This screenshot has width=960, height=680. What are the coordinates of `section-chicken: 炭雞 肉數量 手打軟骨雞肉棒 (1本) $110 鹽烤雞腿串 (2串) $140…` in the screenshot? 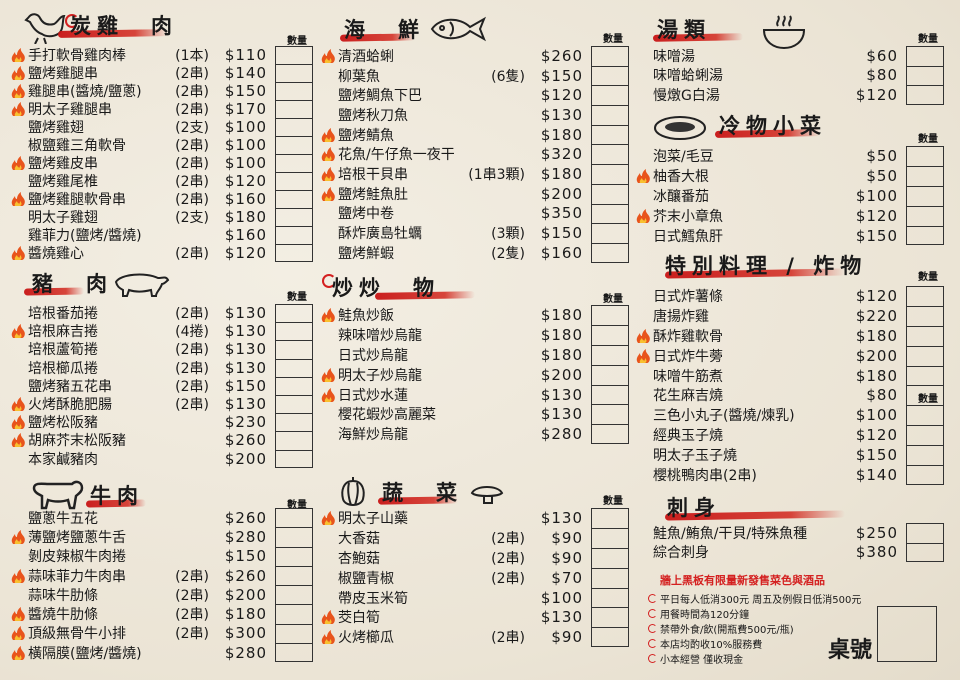 It's located at (161, 135).